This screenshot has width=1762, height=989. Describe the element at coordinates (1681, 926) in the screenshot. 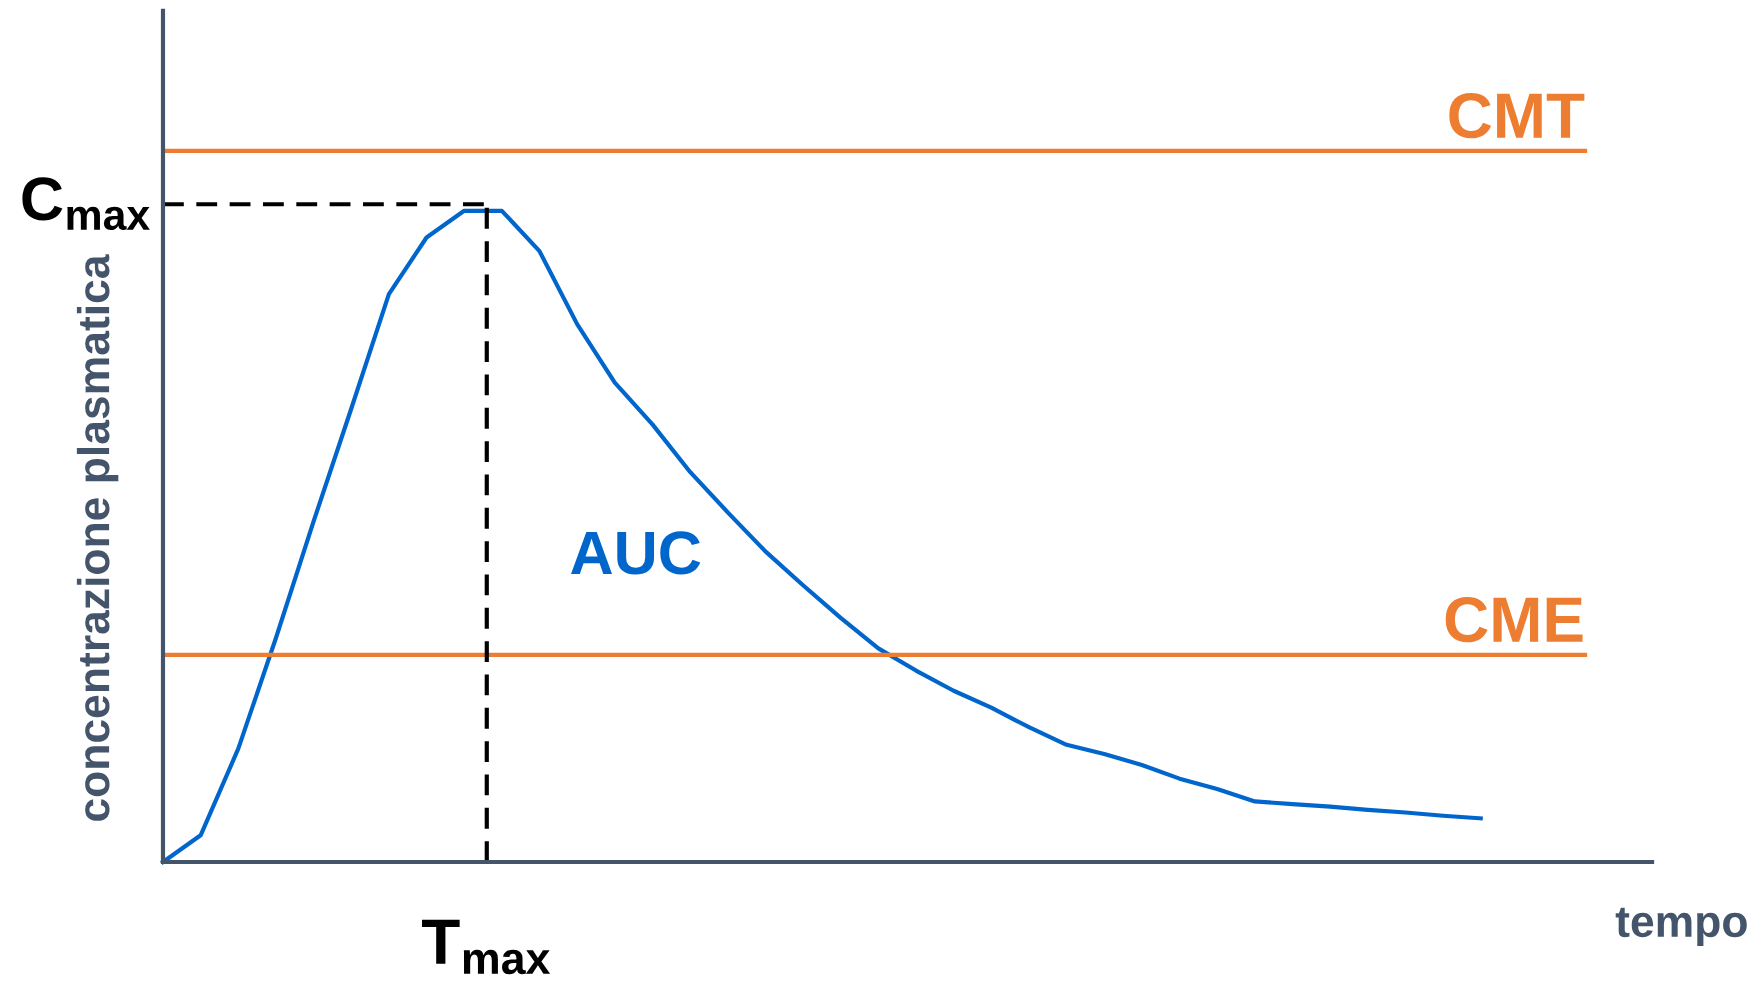

I see `x-axis-title: tempo` at that location.